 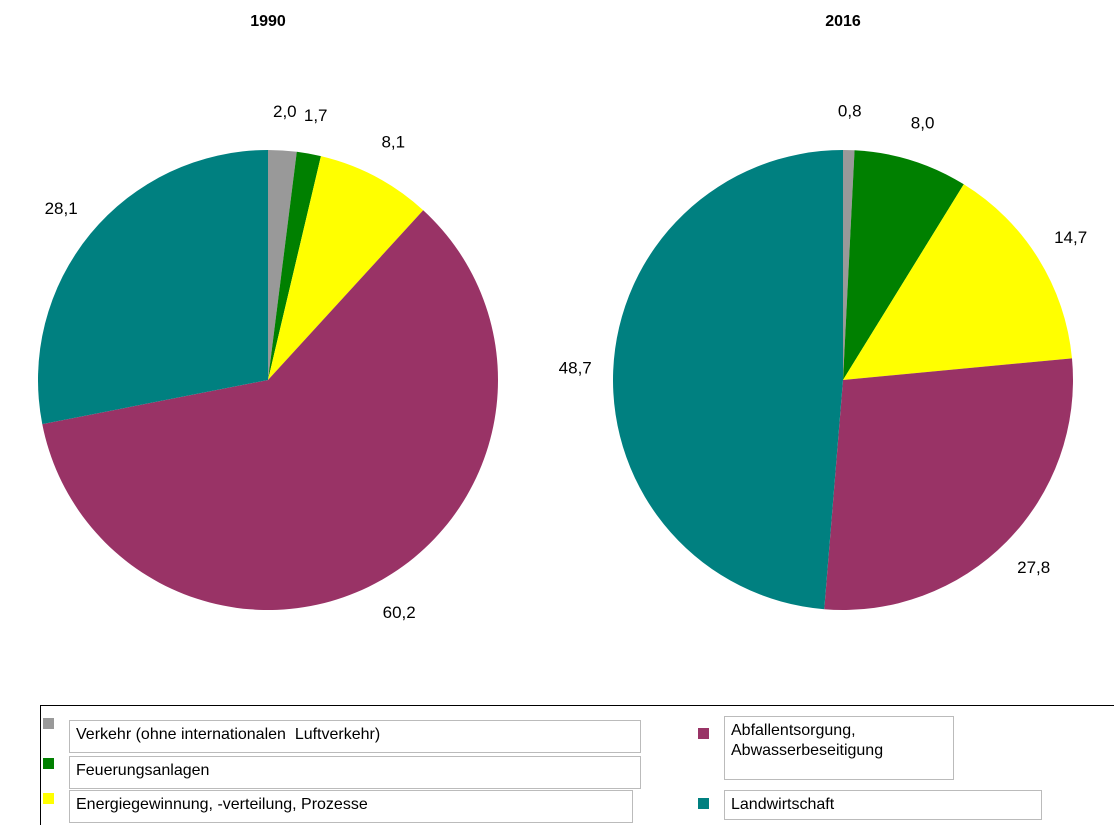 I want to click on chart-title: 2016, so click(x=843, y=21).